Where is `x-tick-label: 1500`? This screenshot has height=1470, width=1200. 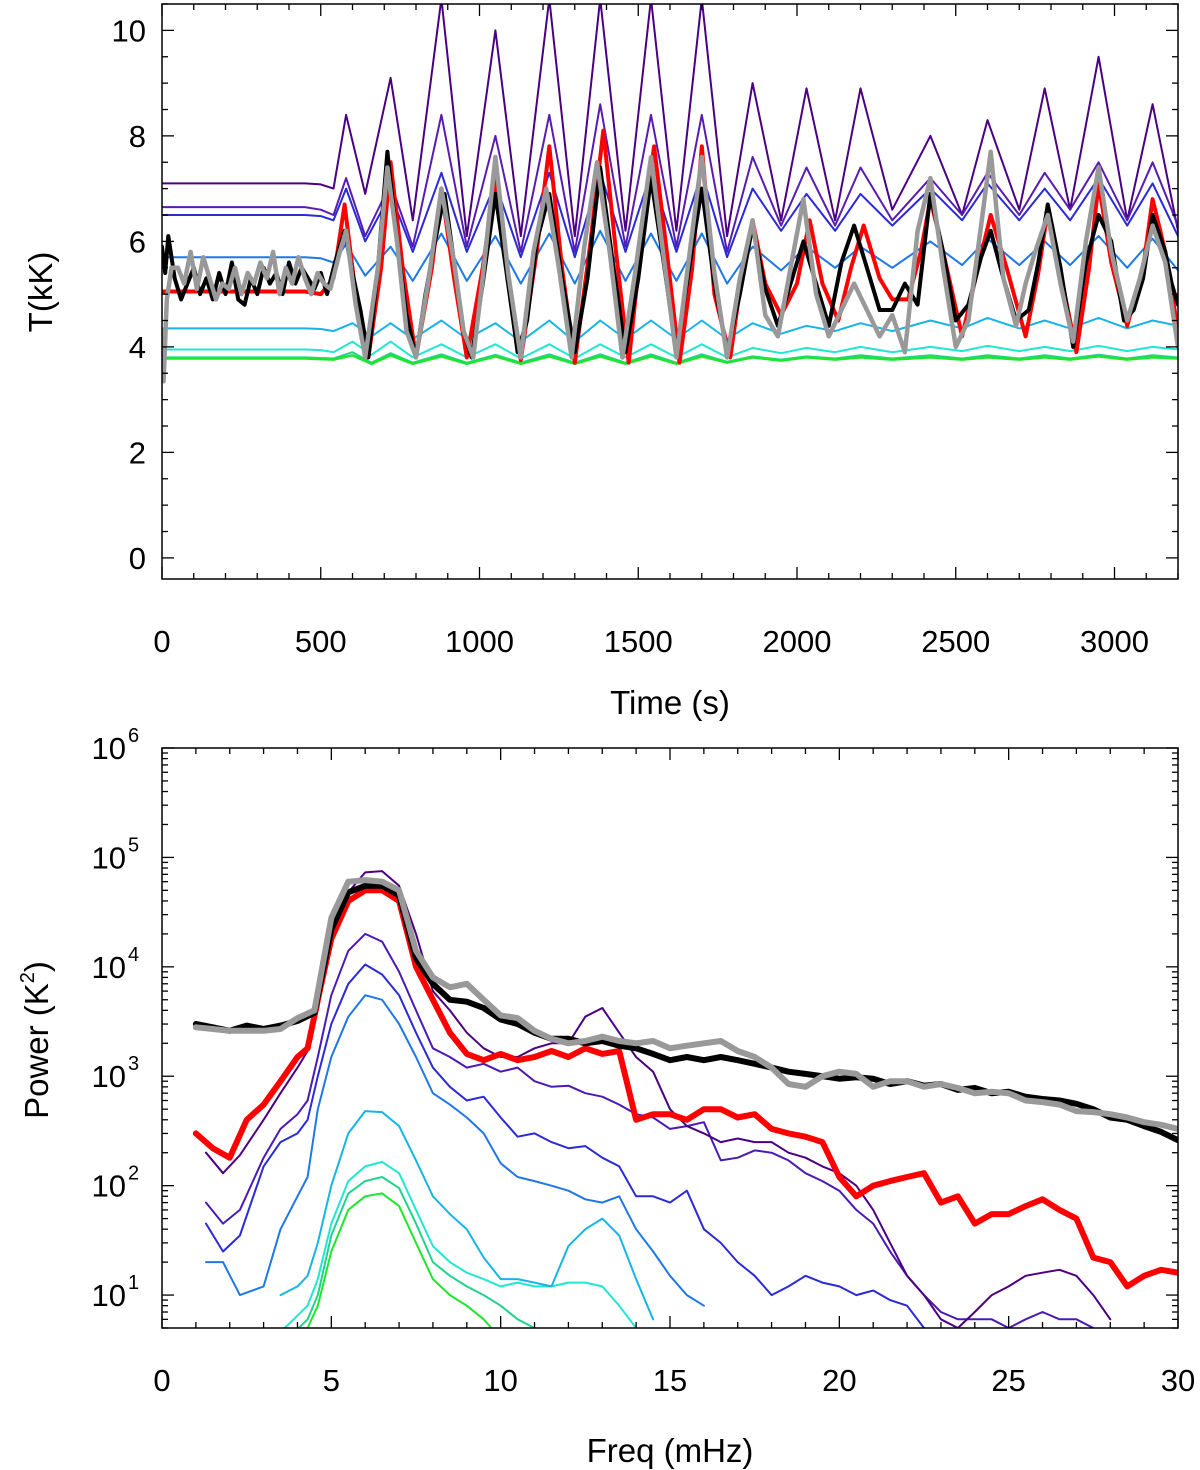 x-tick-label: 1500 is located at coordinates (638, 641).